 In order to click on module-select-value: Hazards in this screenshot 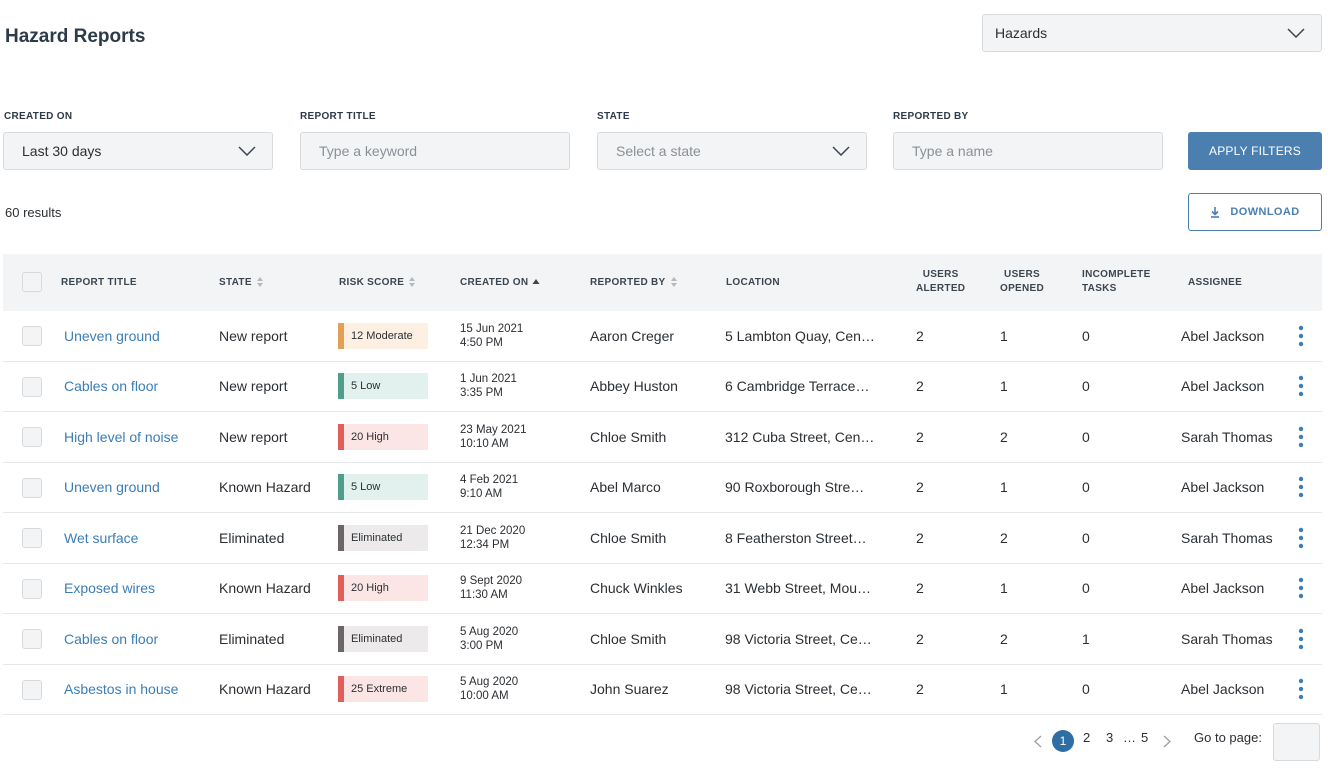, I will do `click(1021, 33)`.